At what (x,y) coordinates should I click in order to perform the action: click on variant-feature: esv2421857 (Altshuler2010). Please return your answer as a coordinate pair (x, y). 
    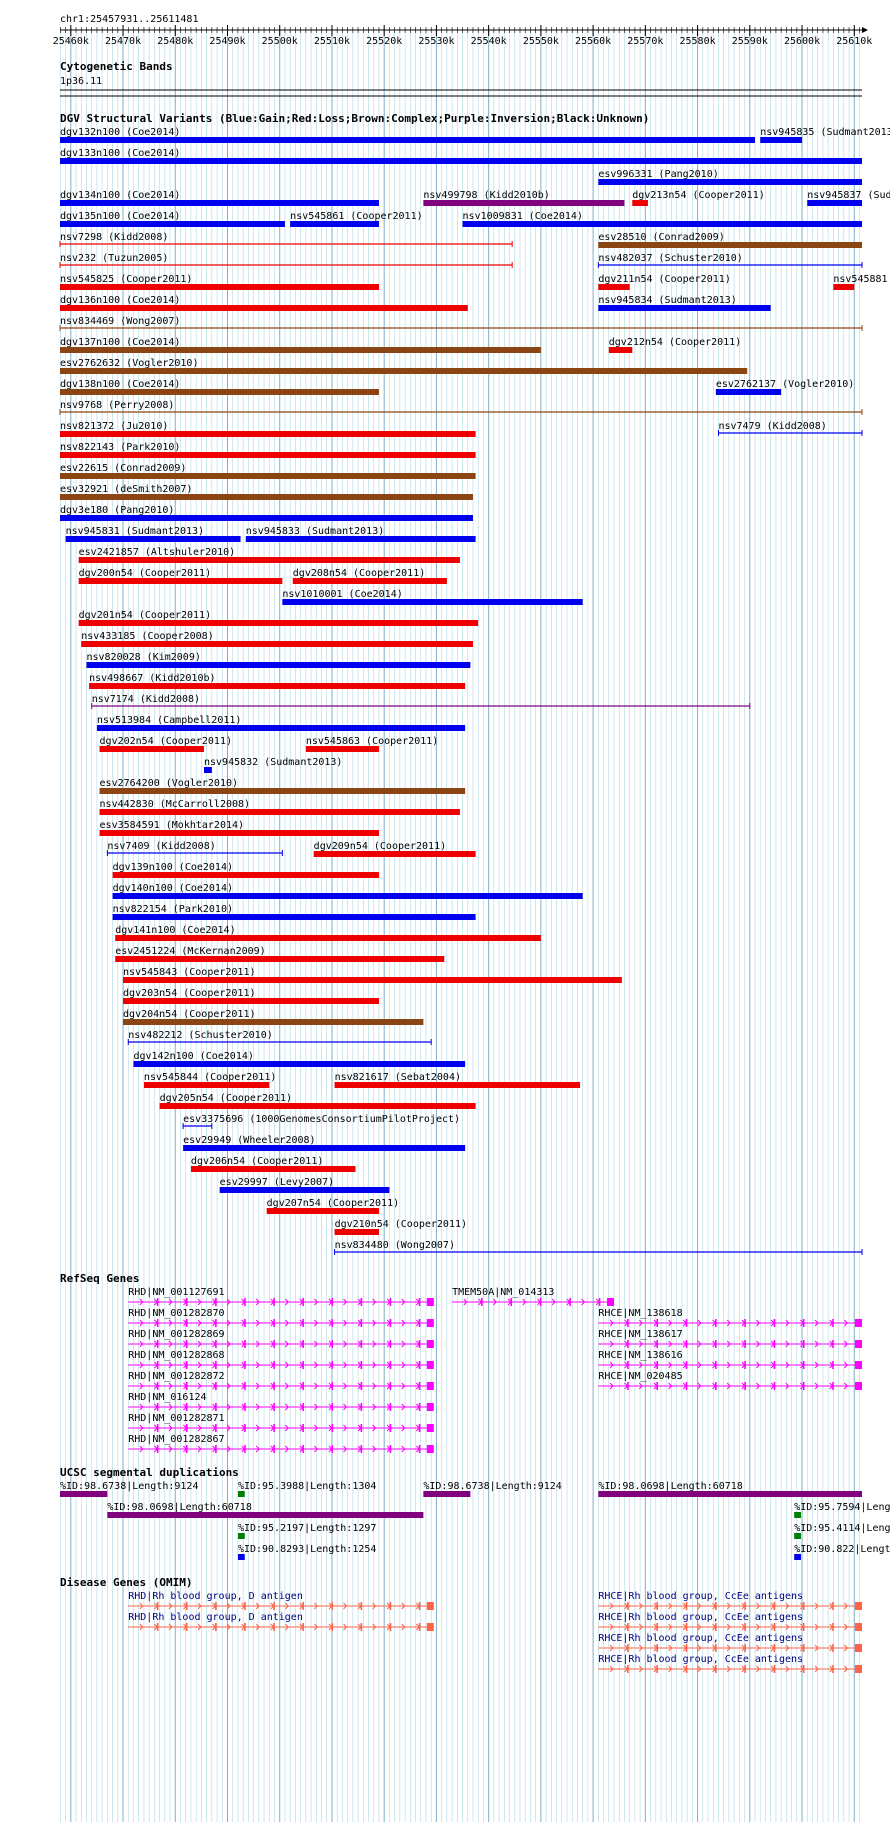
    Looking at the image, I should click on (269, 555).